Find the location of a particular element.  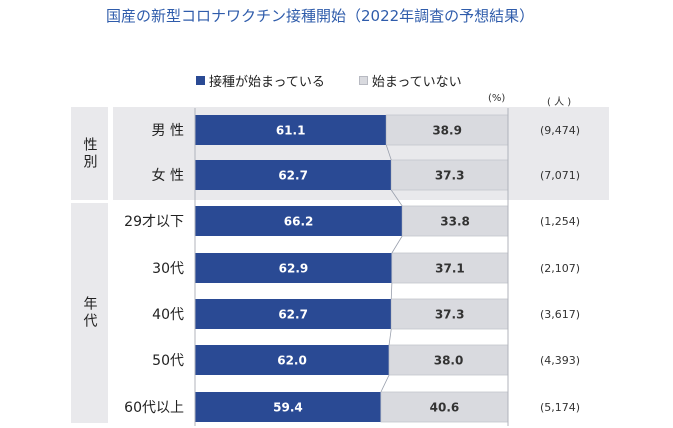

category-label: 50代 is located at coordinates (168, 361).